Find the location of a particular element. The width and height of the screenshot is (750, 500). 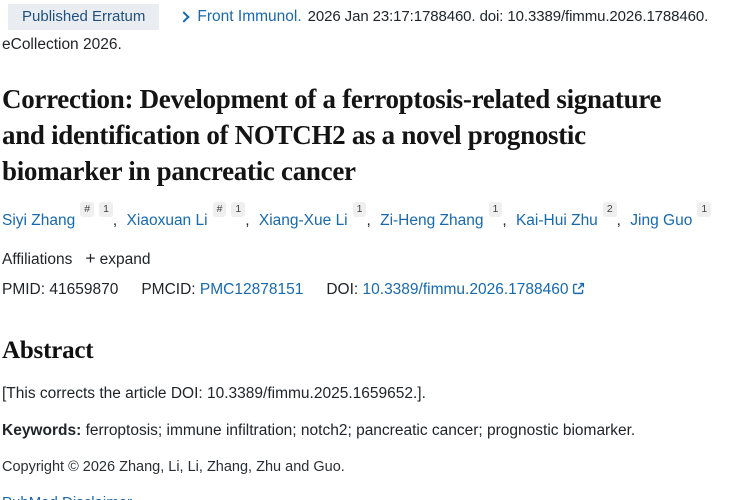

pmid-label: PMID: is located at coordinates (24, 290).